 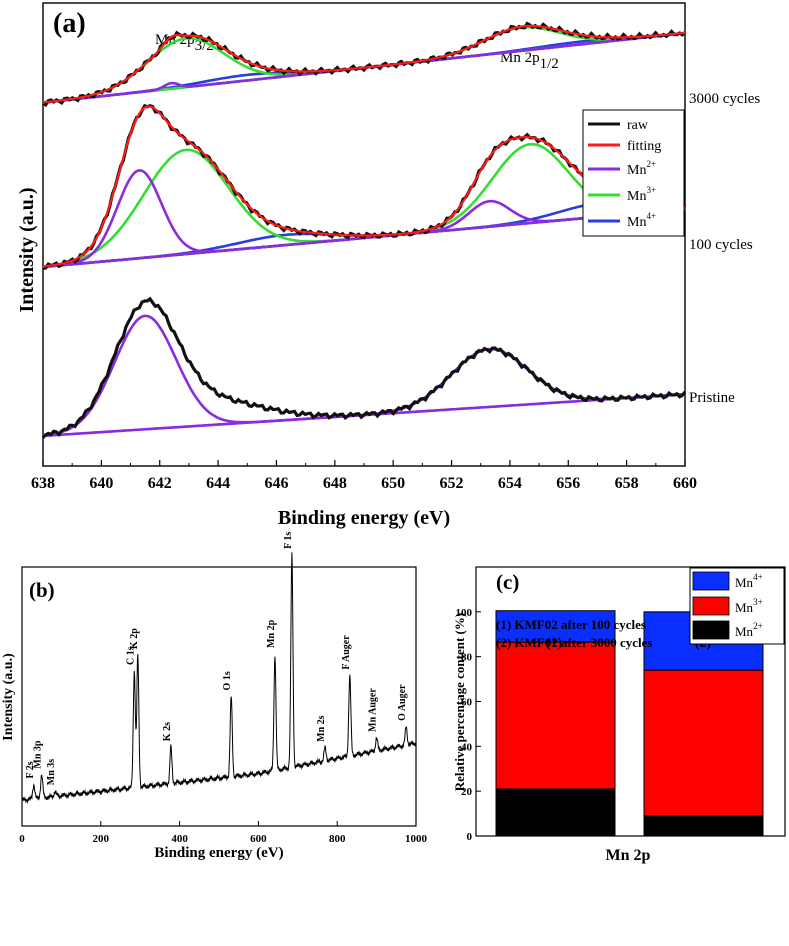 I want to click on peak-label: Mn Auger, so click(x=373, y=710).